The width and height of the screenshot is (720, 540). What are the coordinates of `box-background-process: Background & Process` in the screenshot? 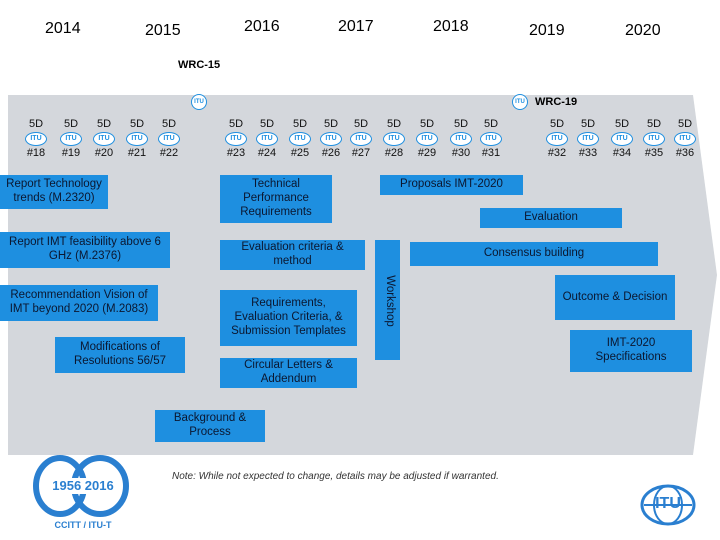 It's located at (210, 426).